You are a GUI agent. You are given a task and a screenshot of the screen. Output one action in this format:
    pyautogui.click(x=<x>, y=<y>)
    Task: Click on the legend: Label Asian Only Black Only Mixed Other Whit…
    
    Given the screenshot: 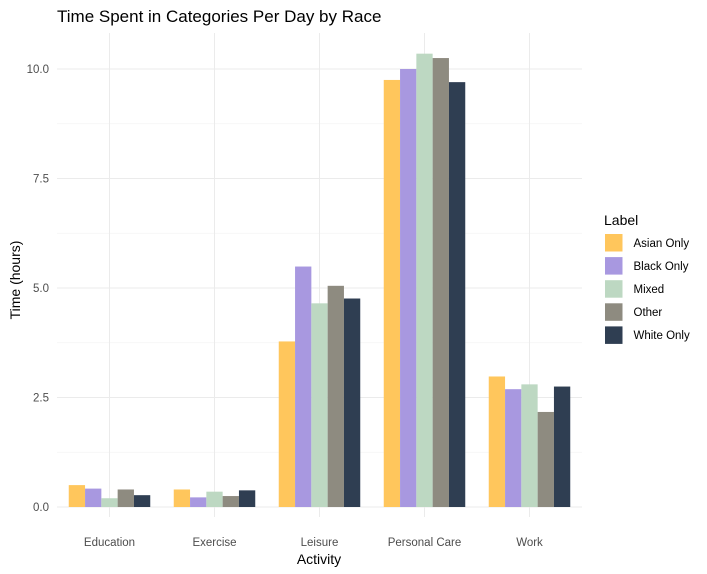 What is the action you would take?
    pyautogui.click(x=647, y=278)
    